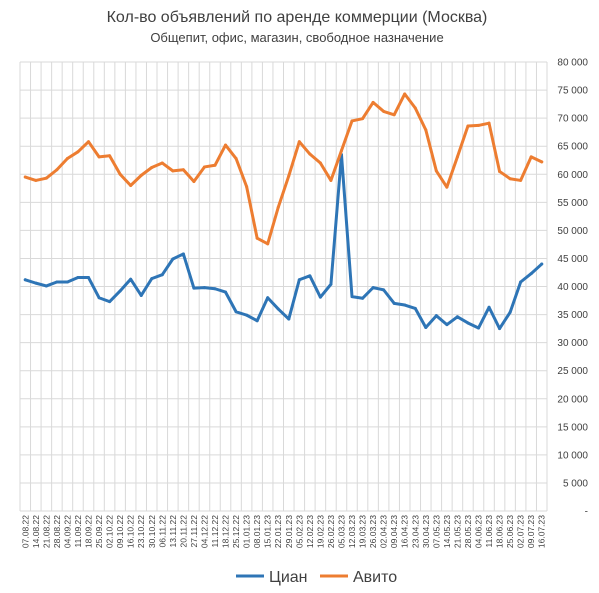 The height and width of the screenshot is (593, 599). I want to click on x-tick-label: 05.02.23, so click(299, 531).